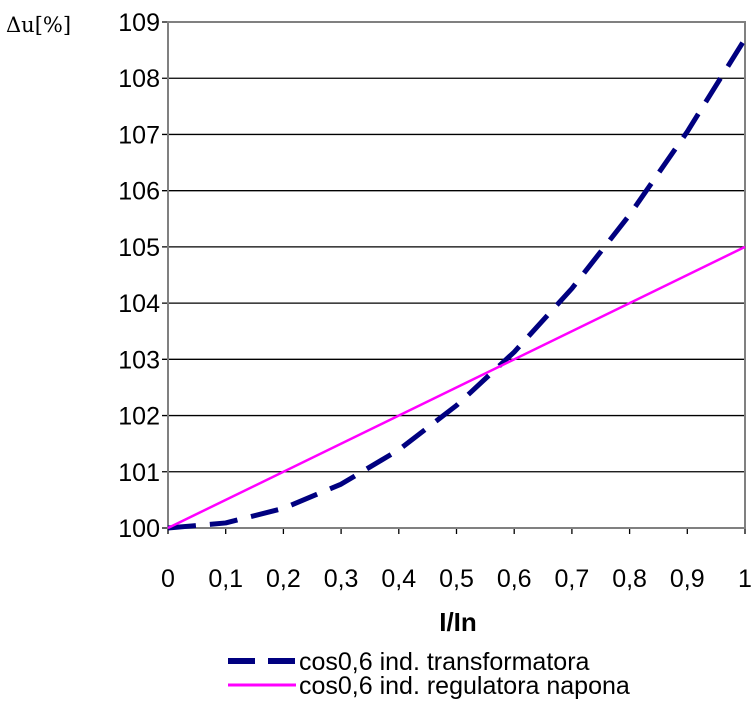 This screenshot has width=756, height=708. Describe the element at coordinates (139, 360) in the screenshot. I see `y-tick-label: 103` at that location.